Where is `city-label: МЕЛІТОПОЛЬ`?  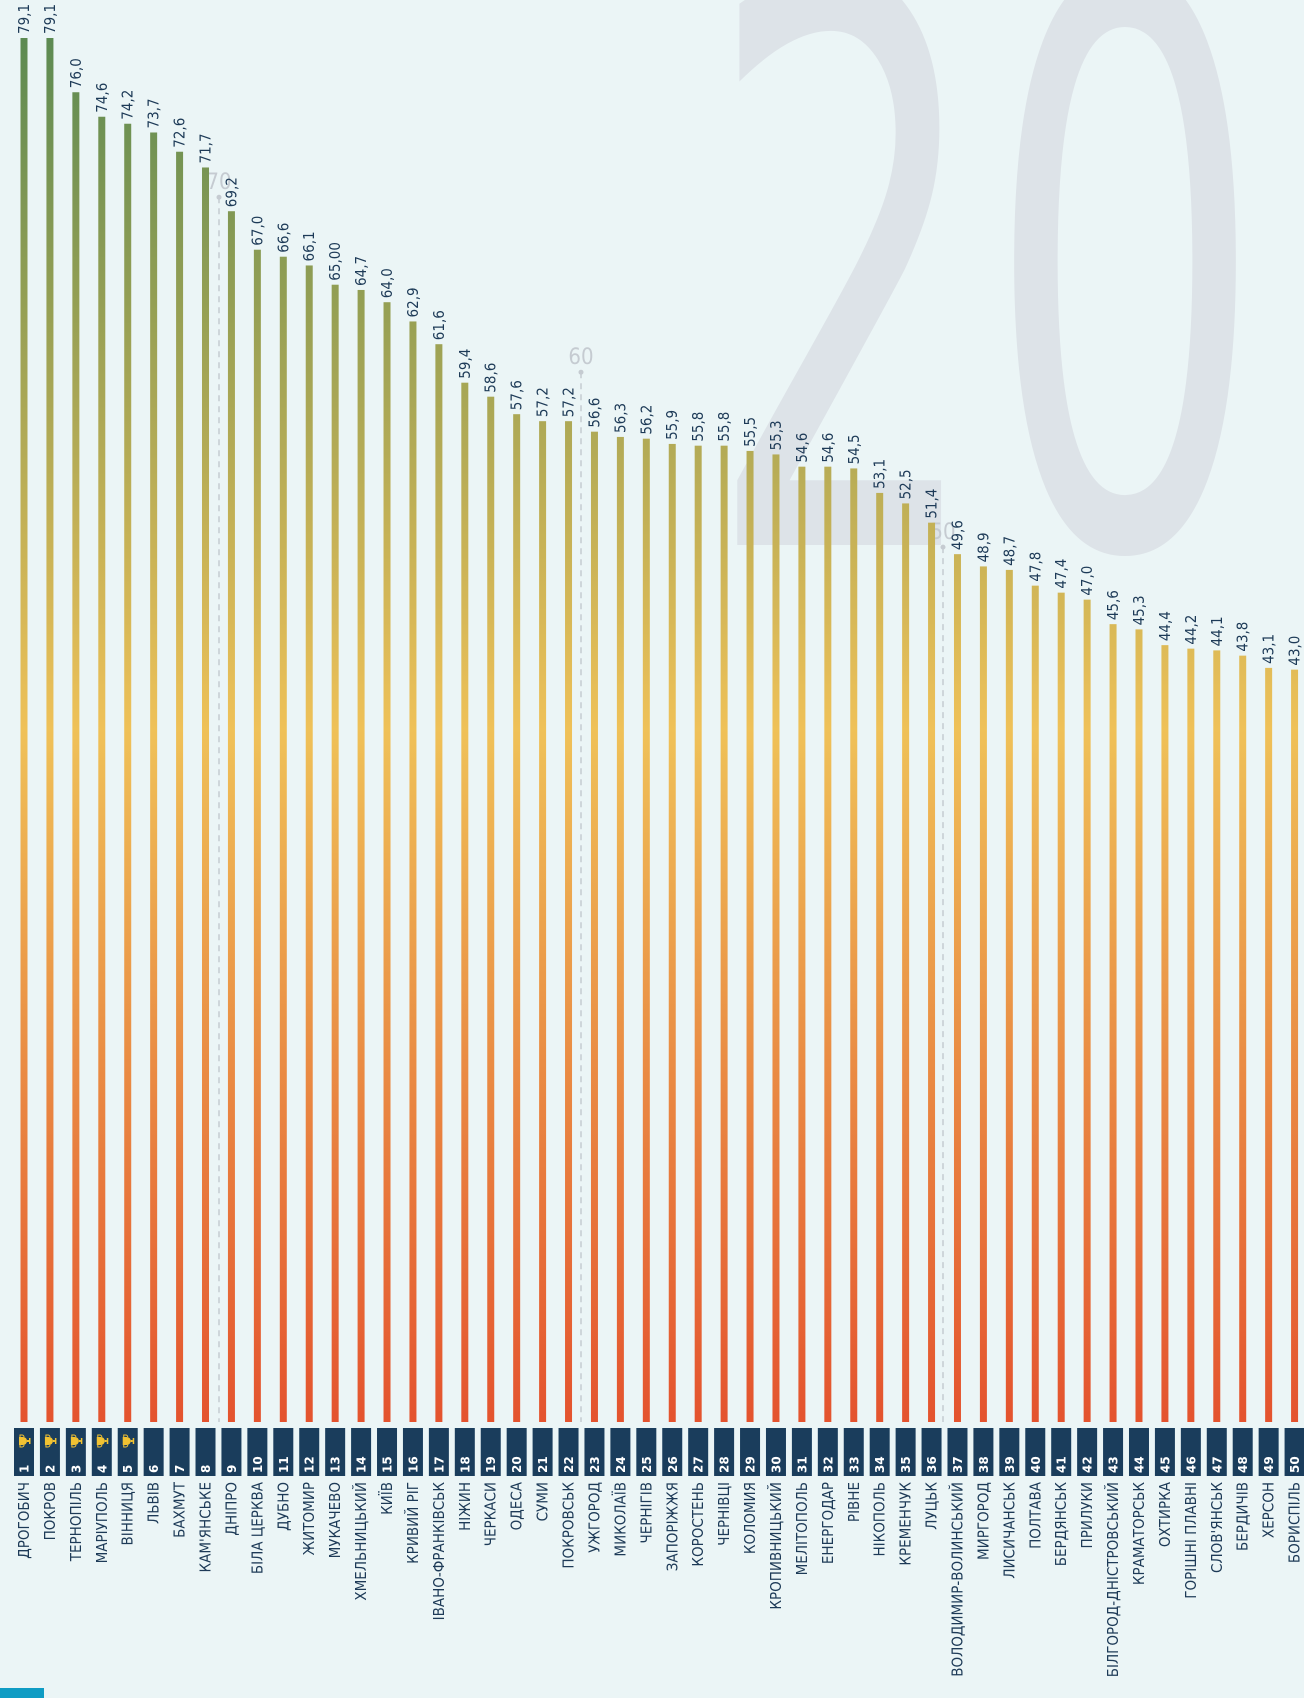 city-label: МЕЛІТОПОЛЬ is located at coordinates (802, 1528).